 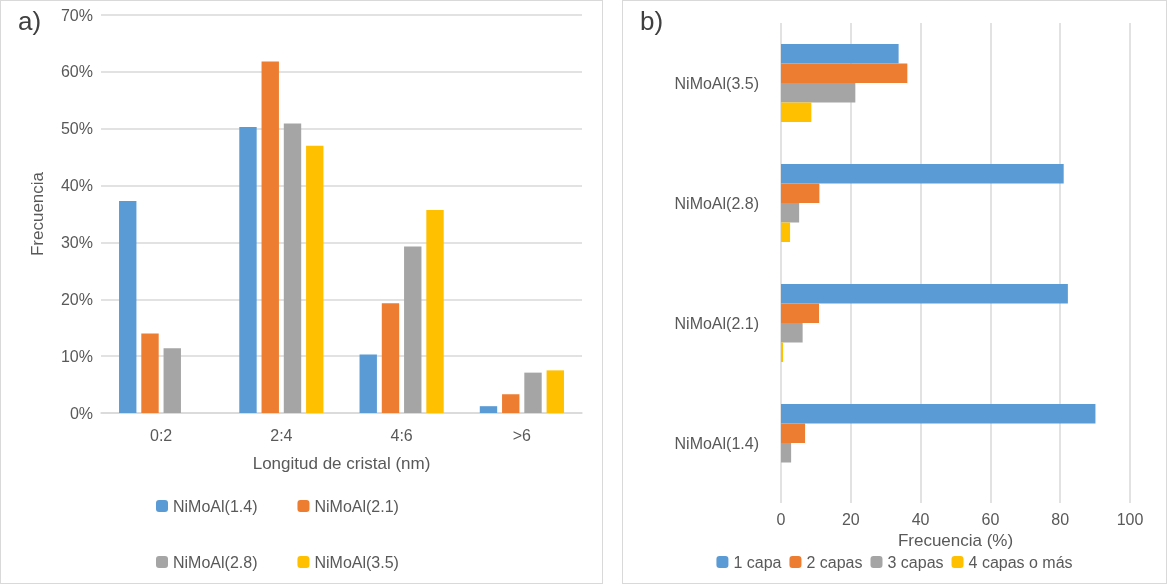 What do you see at coordinates (30, 21) in the screenshot?
I see `chart-title: a)` at bounding box center [30, 21].